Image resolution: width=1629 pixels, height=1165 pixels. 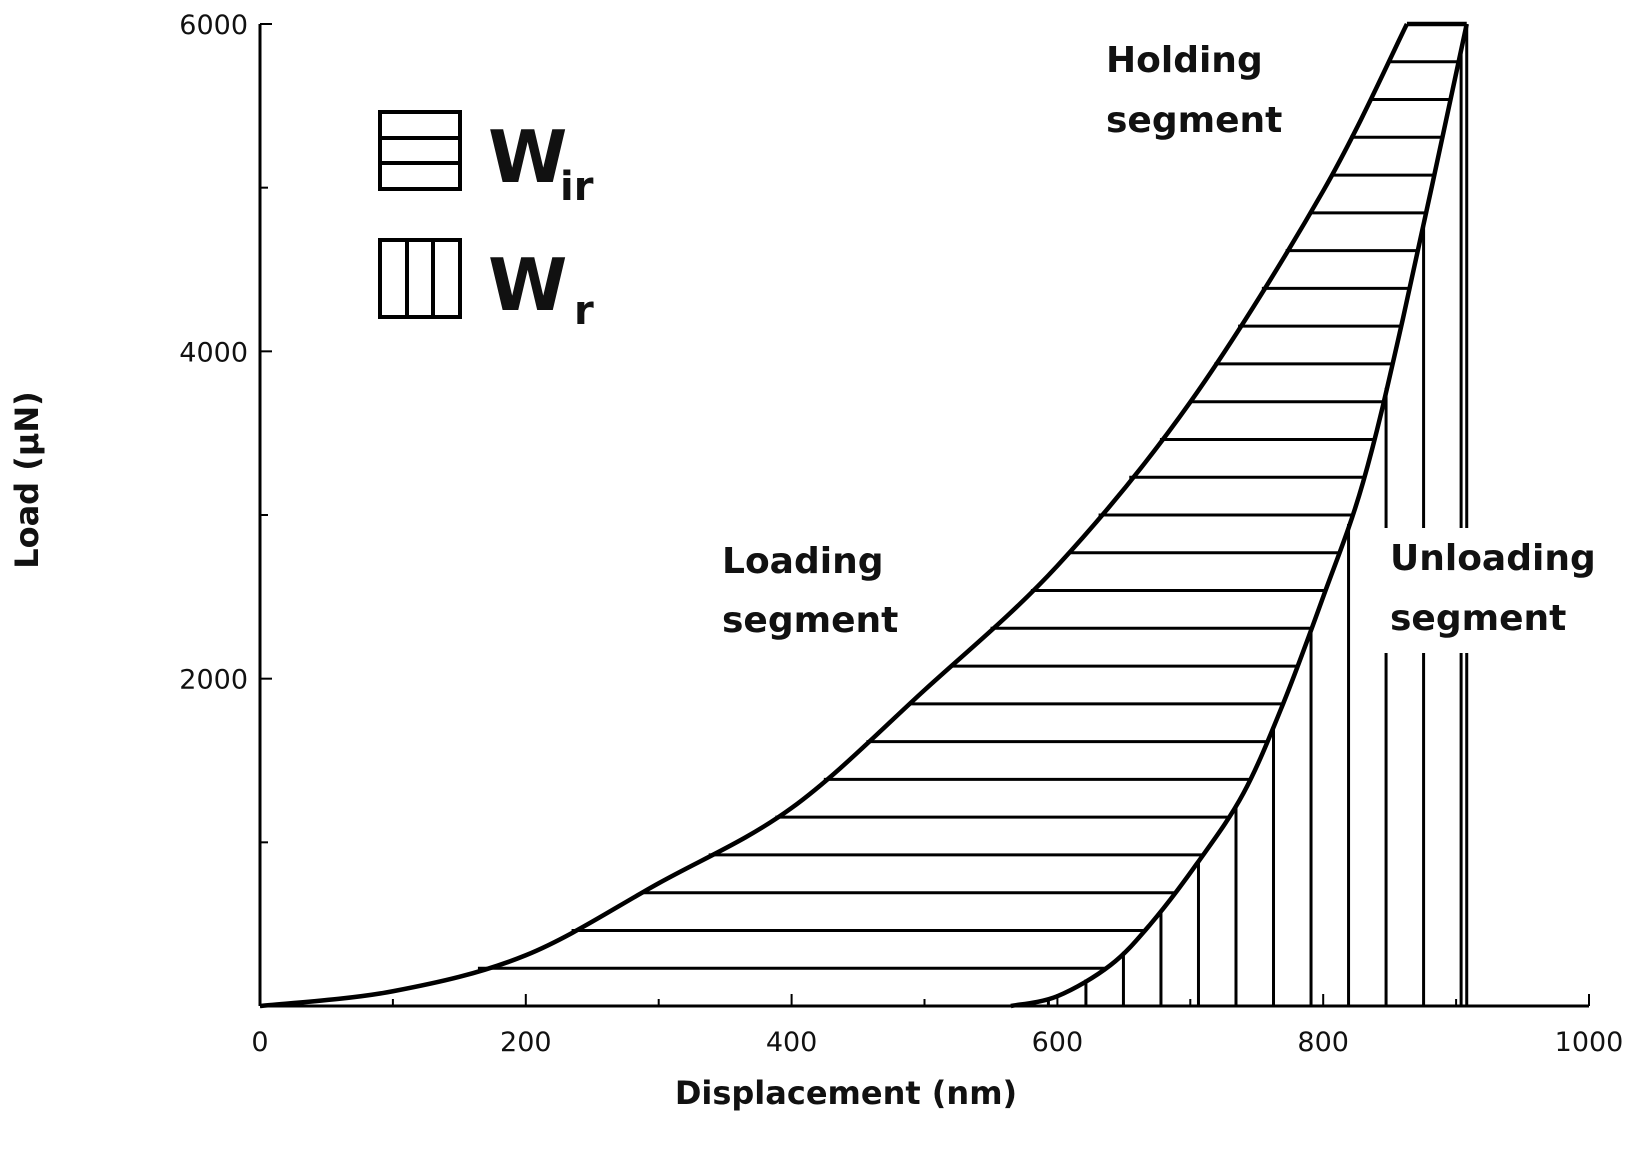 I want to click on legend-item-wir: W ir, so click(x=486, y=160).